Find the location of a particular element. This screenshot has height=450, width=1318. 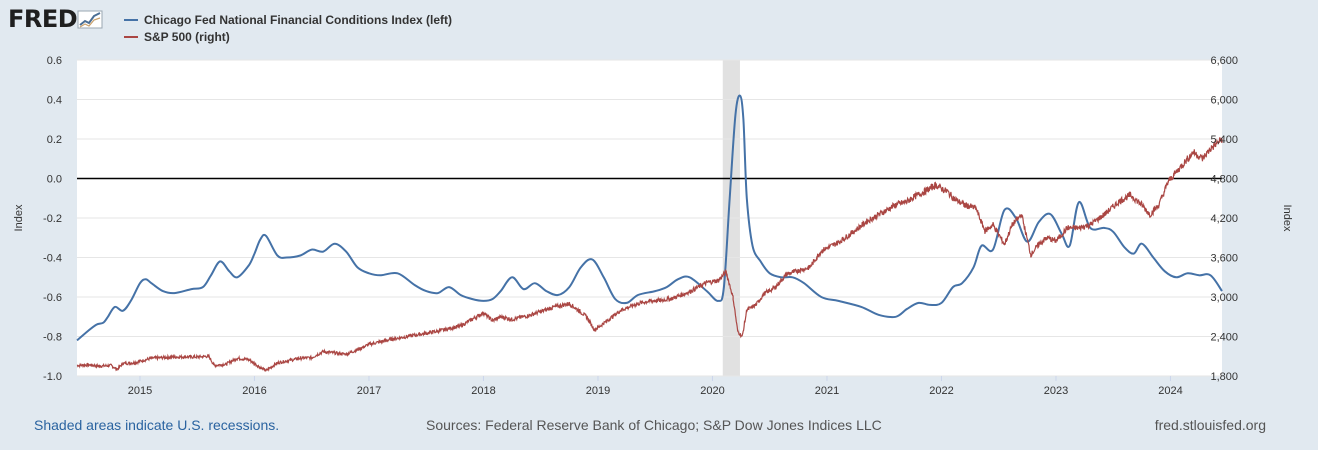

left-tick-label: 0.6 is located at coordinates (54, 61).